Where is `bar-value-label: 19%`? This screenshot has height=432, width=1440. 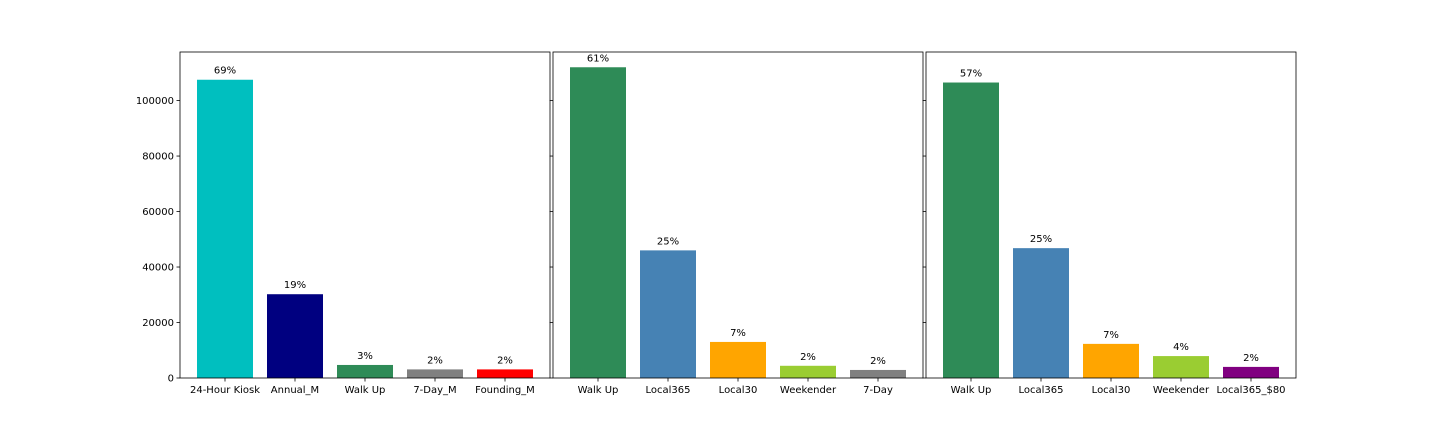 bar-value-label: 19% is located at coordinates (295, 285).